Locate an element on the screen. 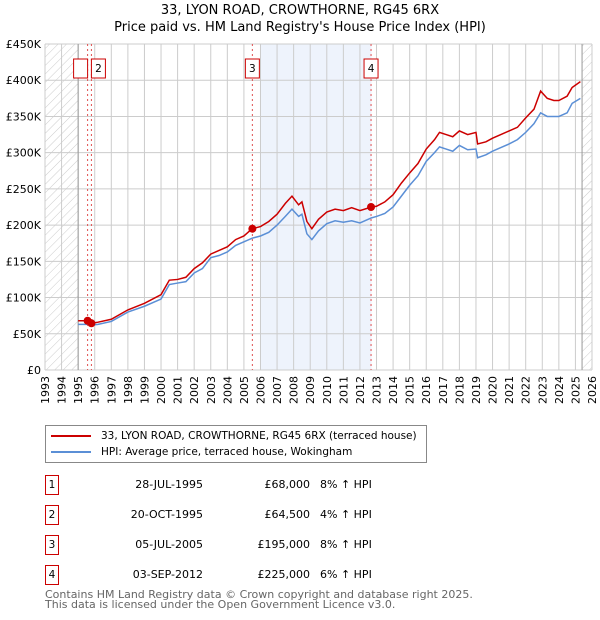 This screenshot has height=620, width=600. x-tick-label: 1998 is located at coordinates (128, 390).